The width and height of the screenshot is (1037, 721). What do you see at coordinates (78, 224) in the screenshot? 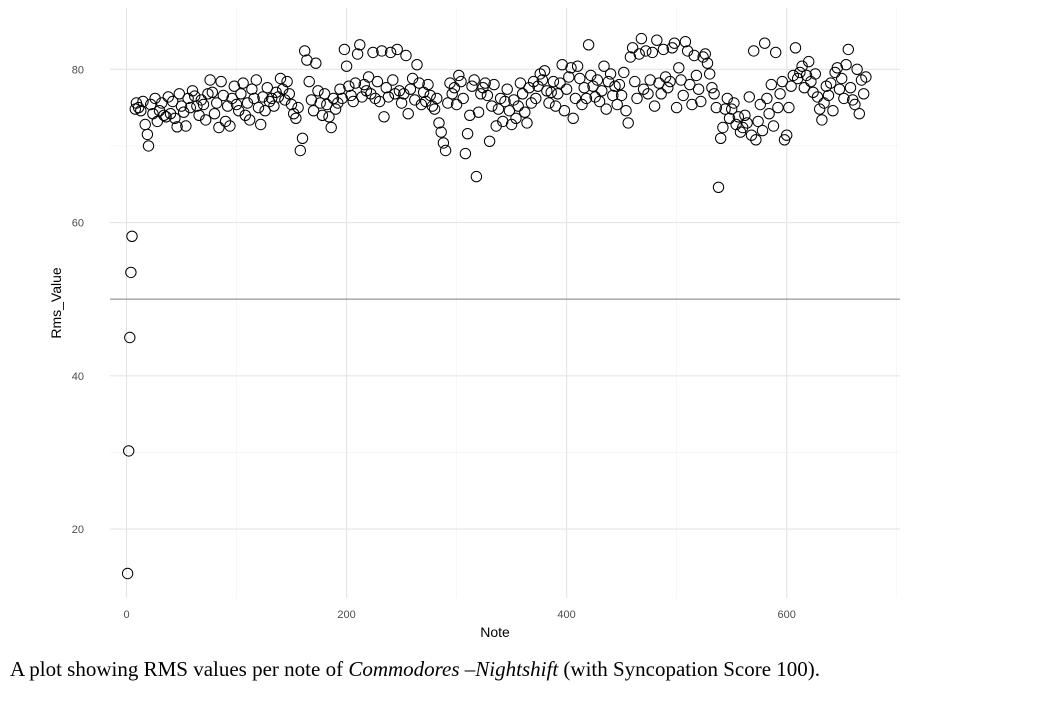
I see `y-tick-label: 60` at bounding box center [78, 224].